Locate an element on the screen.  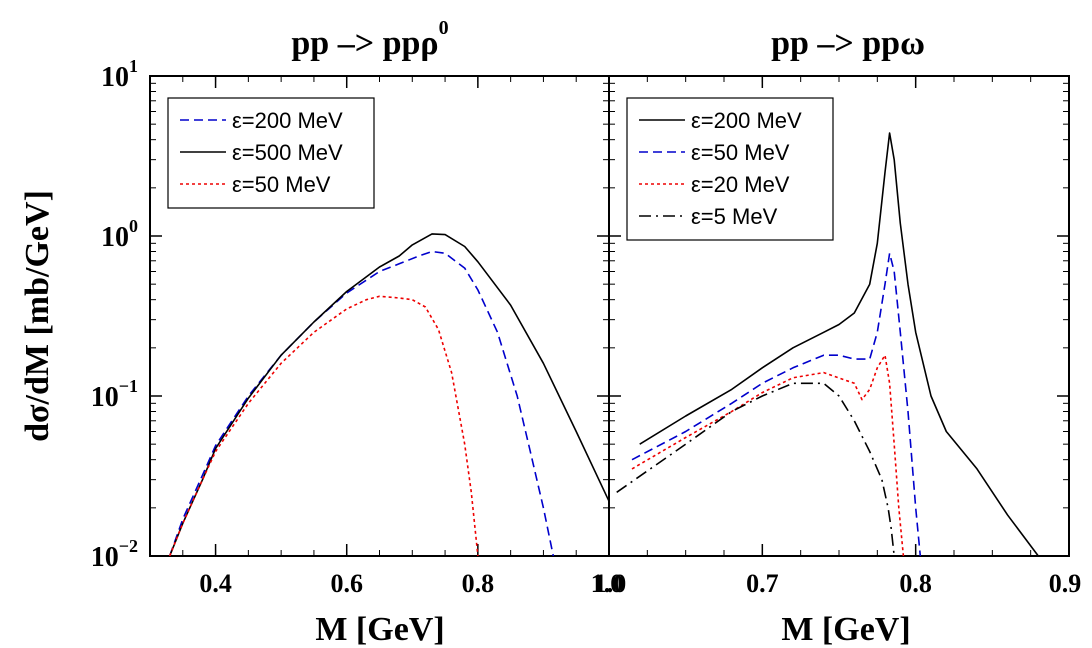
legend-label: ε=500 MeV is located at coordinates (287, 152).